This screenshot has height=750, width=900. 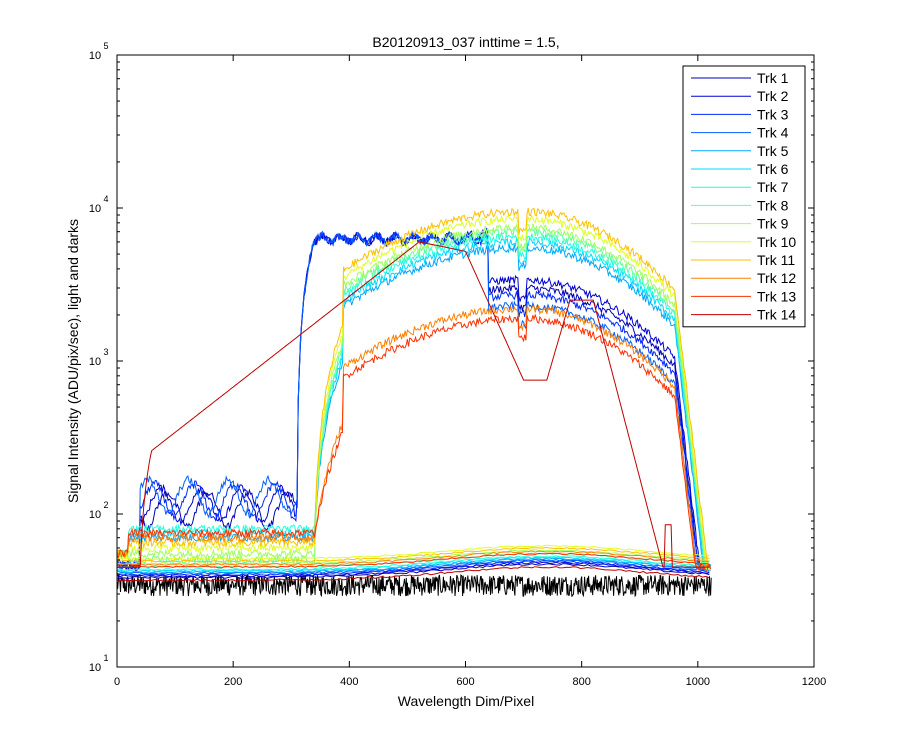 I want to click on x-tick-label: 600, so click(x=465, y=682).